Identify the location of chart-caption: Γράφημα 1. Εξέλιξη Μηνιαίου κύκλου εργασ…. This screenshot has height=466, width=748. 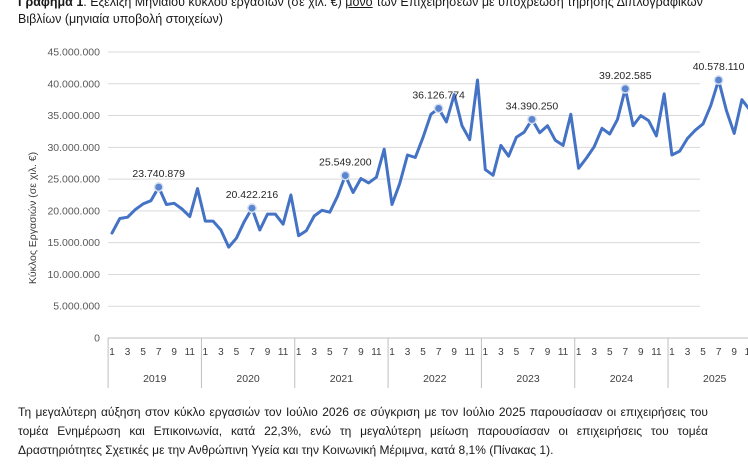
(378, 14).